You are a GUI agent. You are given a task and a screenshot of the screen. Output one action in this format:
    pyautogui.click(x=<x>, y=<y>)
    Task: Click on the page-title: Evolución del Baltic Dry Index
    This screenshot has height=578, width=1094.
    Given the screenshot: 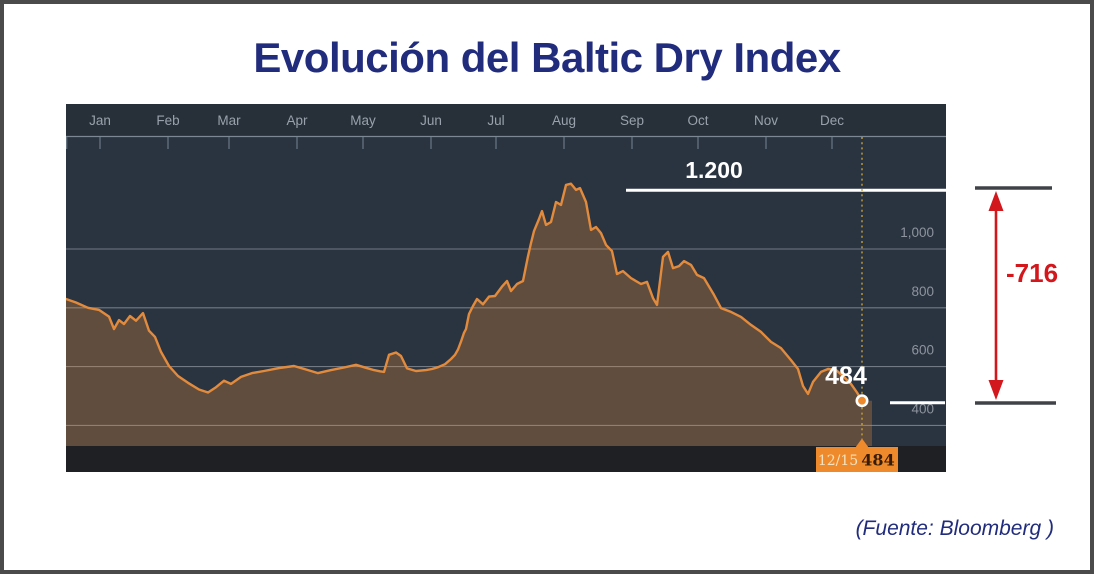 What is the action you would take?
    pyautogui.click(x=547, y=57)
    